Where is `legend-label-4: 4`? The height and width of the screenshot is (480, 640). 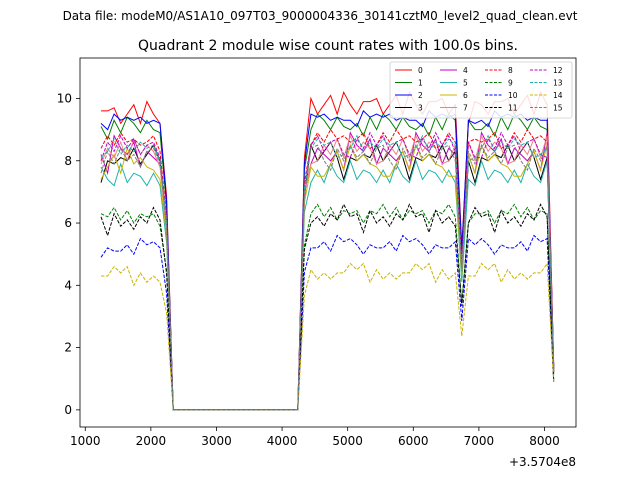 legend-label-4: 4 is located at coordinates (465, 70).